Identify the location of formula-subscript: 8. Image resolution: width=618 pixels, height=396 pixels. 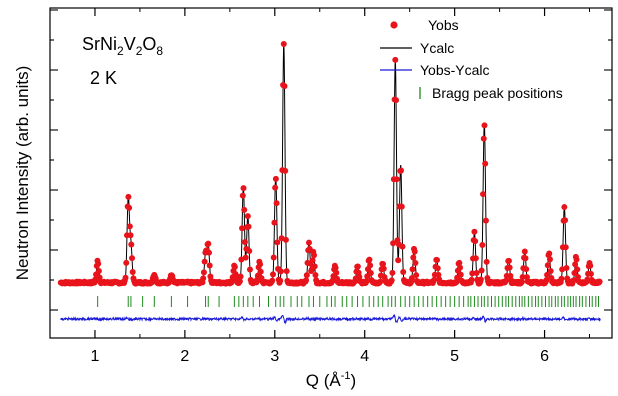
(159, 51).